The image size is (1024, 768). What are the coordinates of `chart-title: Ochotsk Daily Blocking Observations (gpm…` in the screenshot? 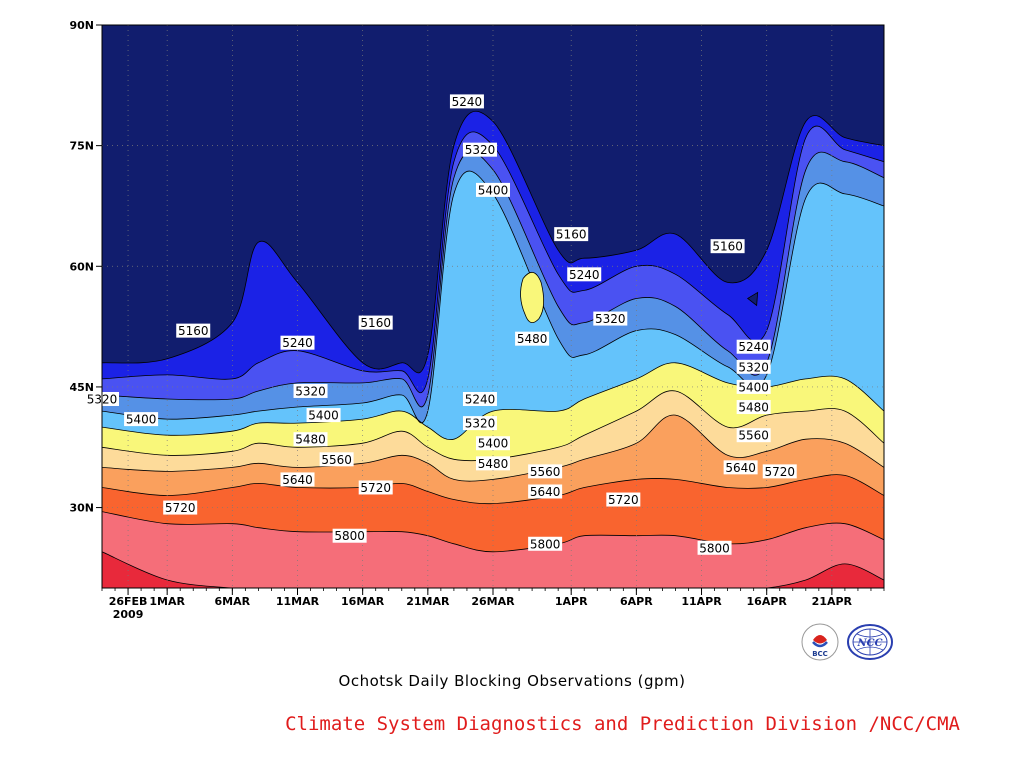 It's located at (512, 681).